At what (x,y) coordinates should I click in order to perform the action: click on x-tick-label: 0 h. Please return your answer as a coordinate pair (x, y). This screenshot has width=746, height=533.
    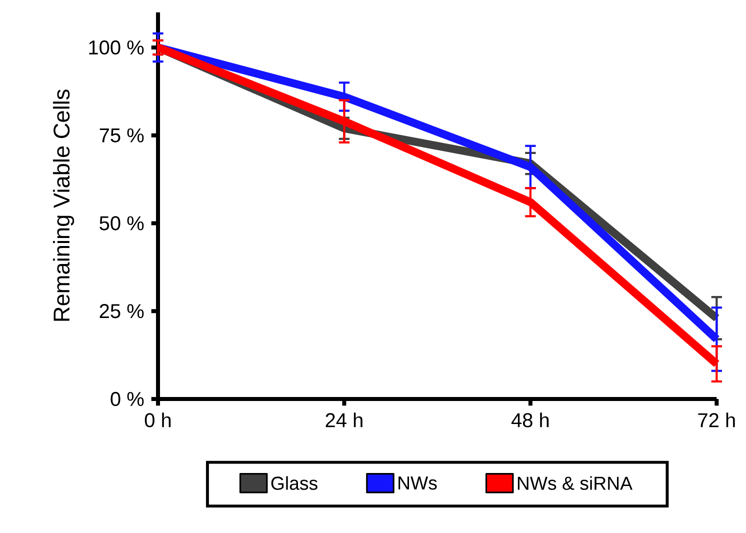
    Looking at the image, I should click on (157, 420).